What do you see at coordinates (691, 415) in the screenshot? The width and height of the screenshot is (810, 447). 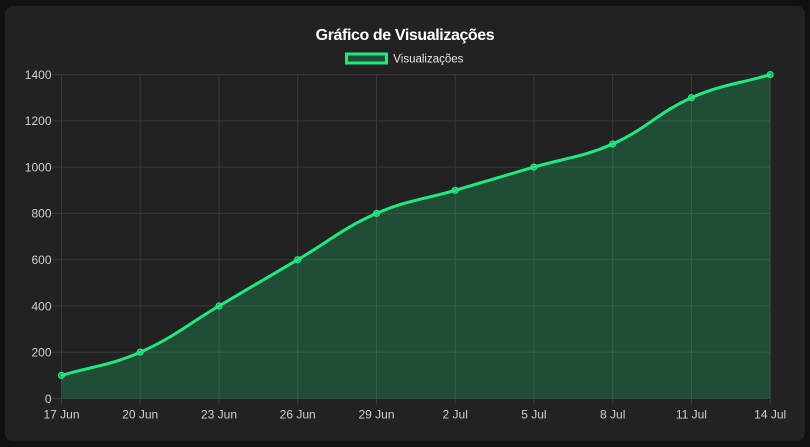 I see `svg-text: 11 Jul` at bounding box center [691, 415].